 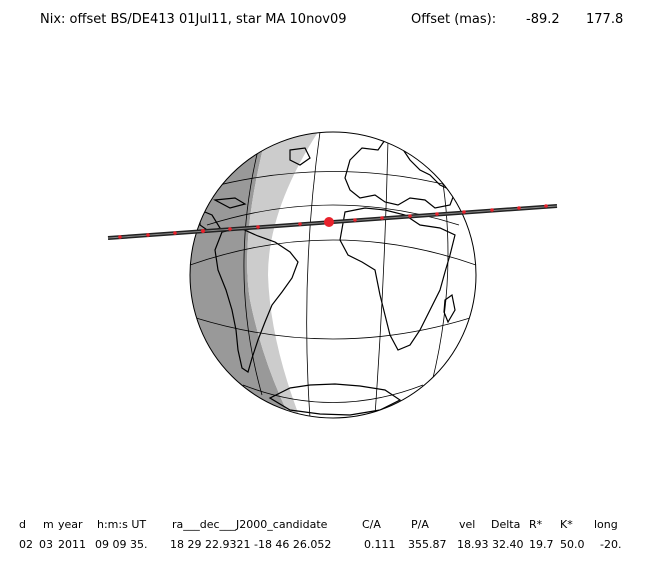 What do you see at coordinates (122, 524) in the screenshot?
I see `col-time-header: h:m:s UT` at bounding box center [122, 524].